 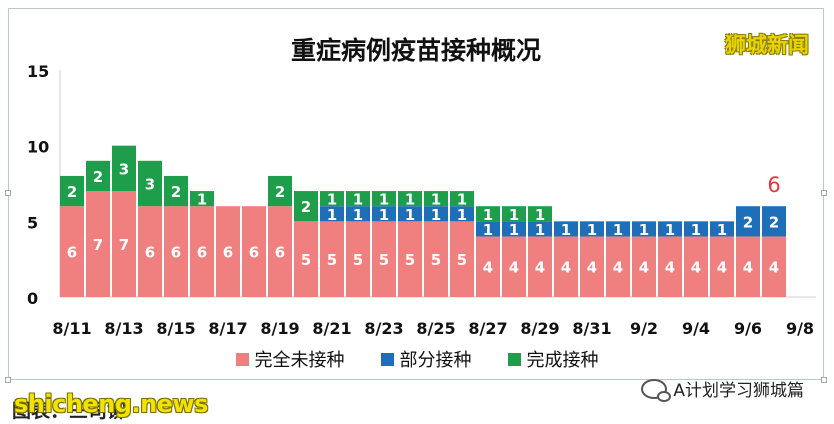 I want to click on wechat-account: A计划学习狮城篇, so click(x=722, y=389).